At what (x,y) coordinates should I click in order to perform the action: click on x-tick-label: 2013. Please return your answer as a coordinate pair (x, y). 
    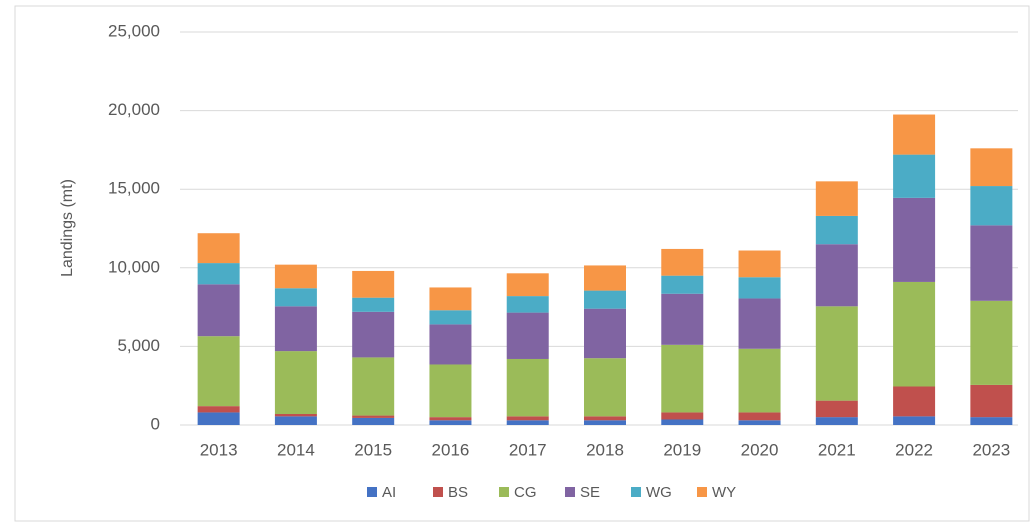
    Looking at the image, I should click on (219, 449).